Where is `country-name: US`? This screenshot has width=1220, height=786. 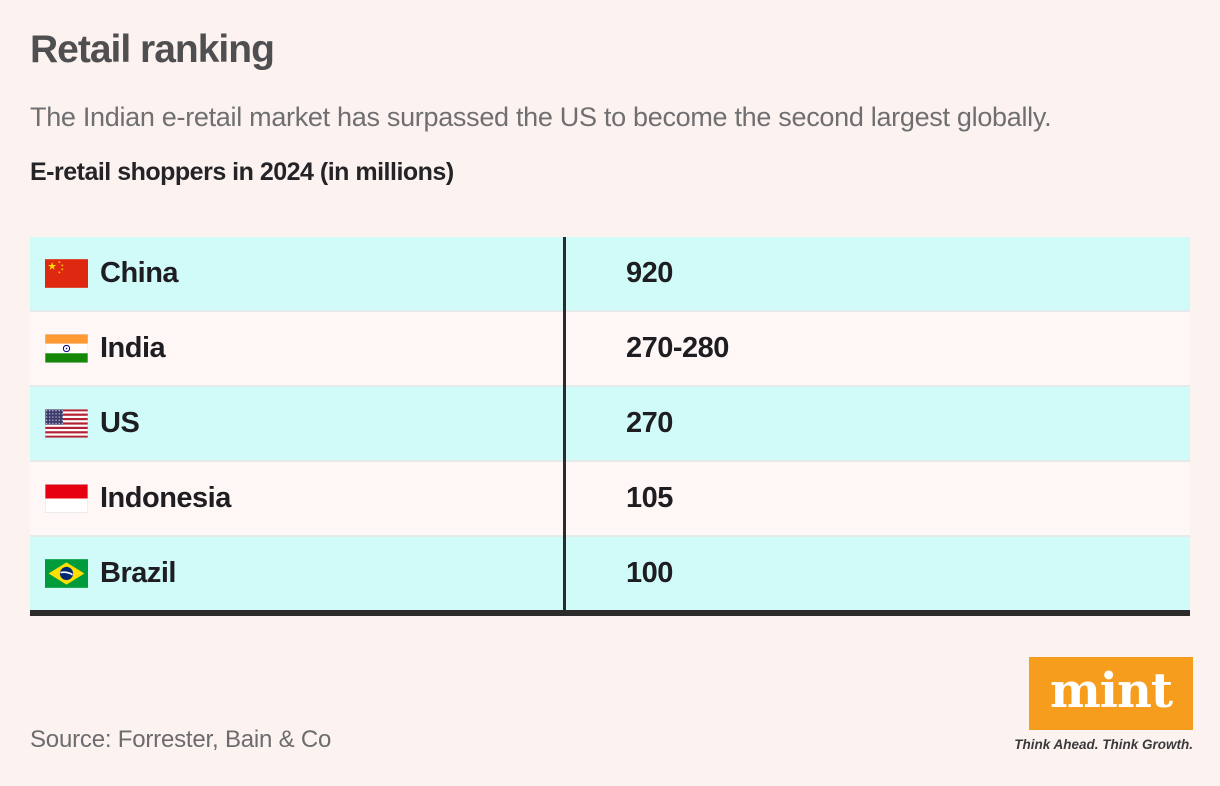 country-name: US is located at coordinates (120, 423).